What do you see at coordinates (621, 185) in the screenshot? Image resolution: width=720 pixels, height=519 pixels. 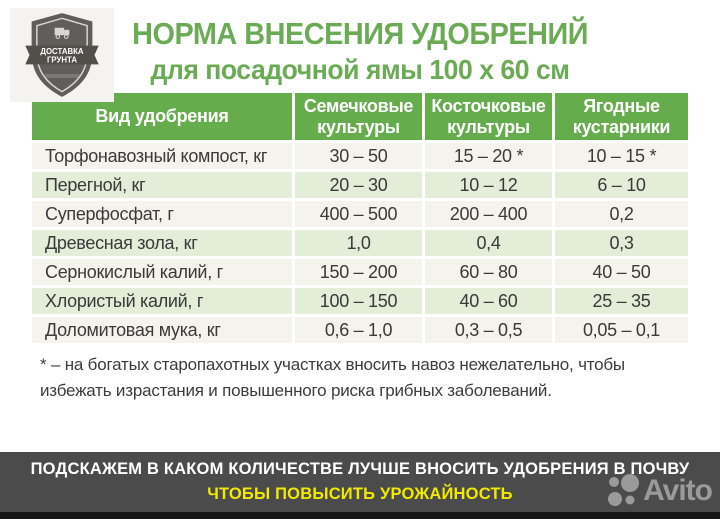 I see `table-cell: 6 – 10` at bounding box center [621, 185].